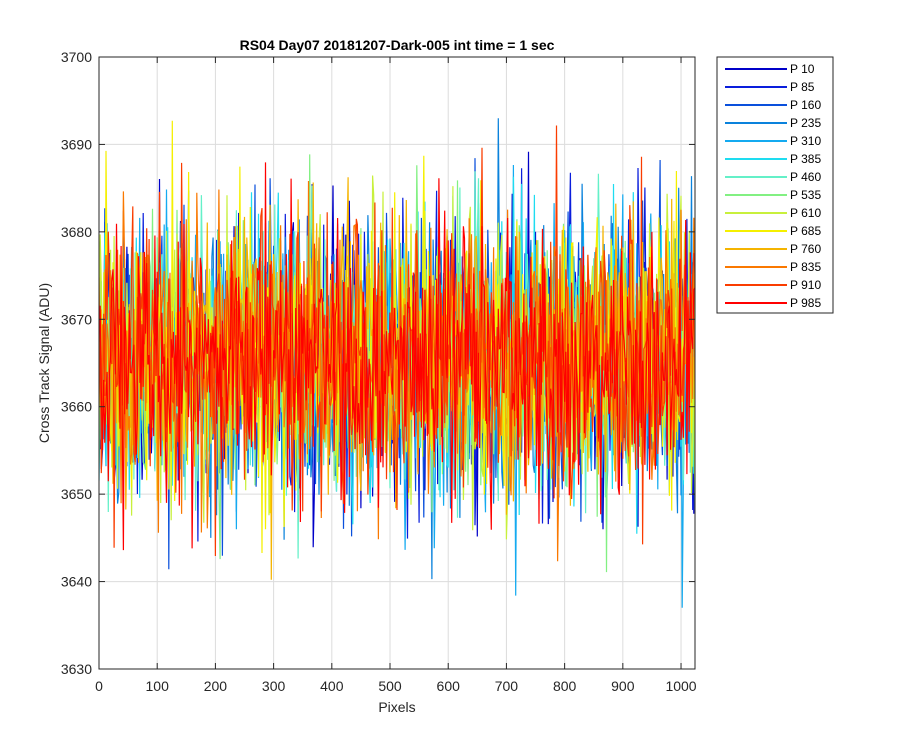 The width and height of the screenshot is (900, 750). I want to click on x-tick-label: 0, so click(99, 686).